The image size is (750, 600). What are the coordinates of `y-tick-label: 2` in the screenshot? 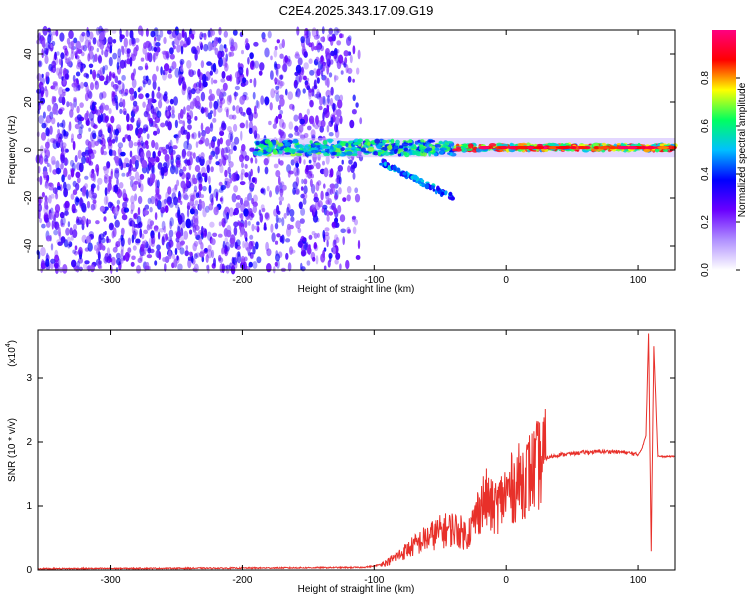 It's located at (29, 442).